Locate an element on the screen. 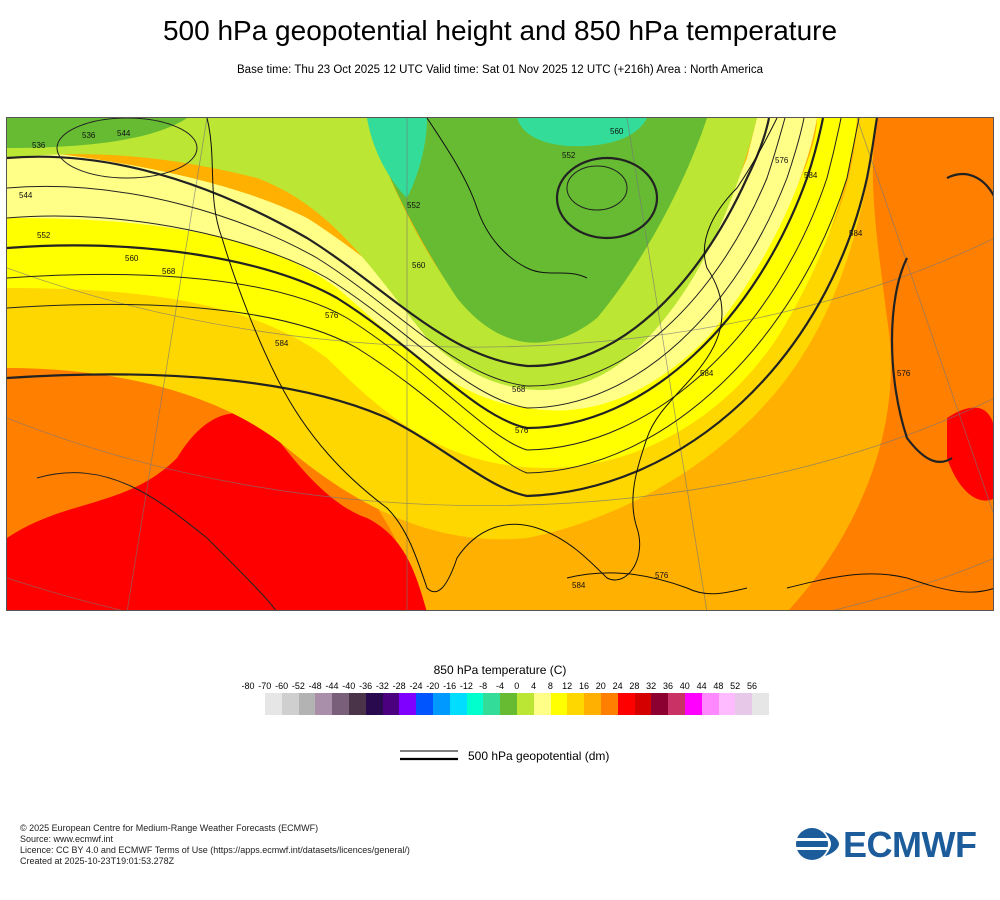 This screenshot has width=1000, height=900. colorbar-tick-label: -12 is located at coordinates (466, 686).